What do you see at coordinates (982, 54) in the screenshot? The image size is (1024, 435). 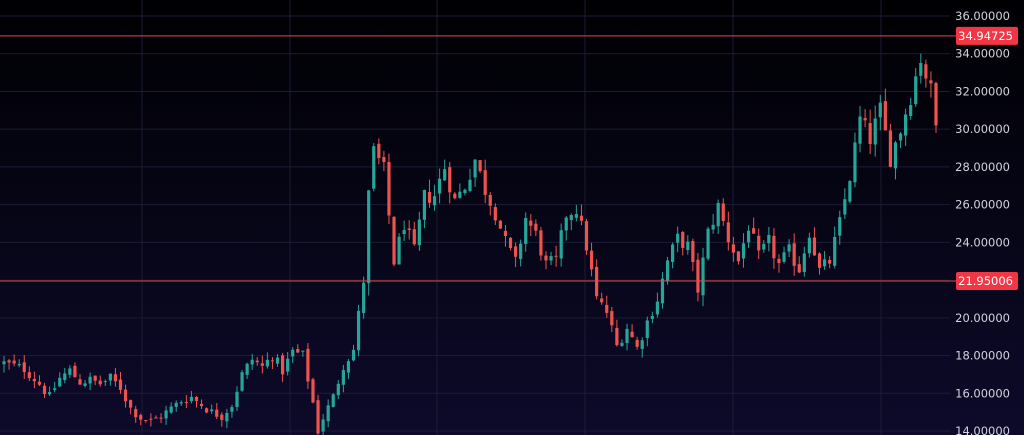 I see `y-tick-label: 34.00000` at bounding box center [982, 54].